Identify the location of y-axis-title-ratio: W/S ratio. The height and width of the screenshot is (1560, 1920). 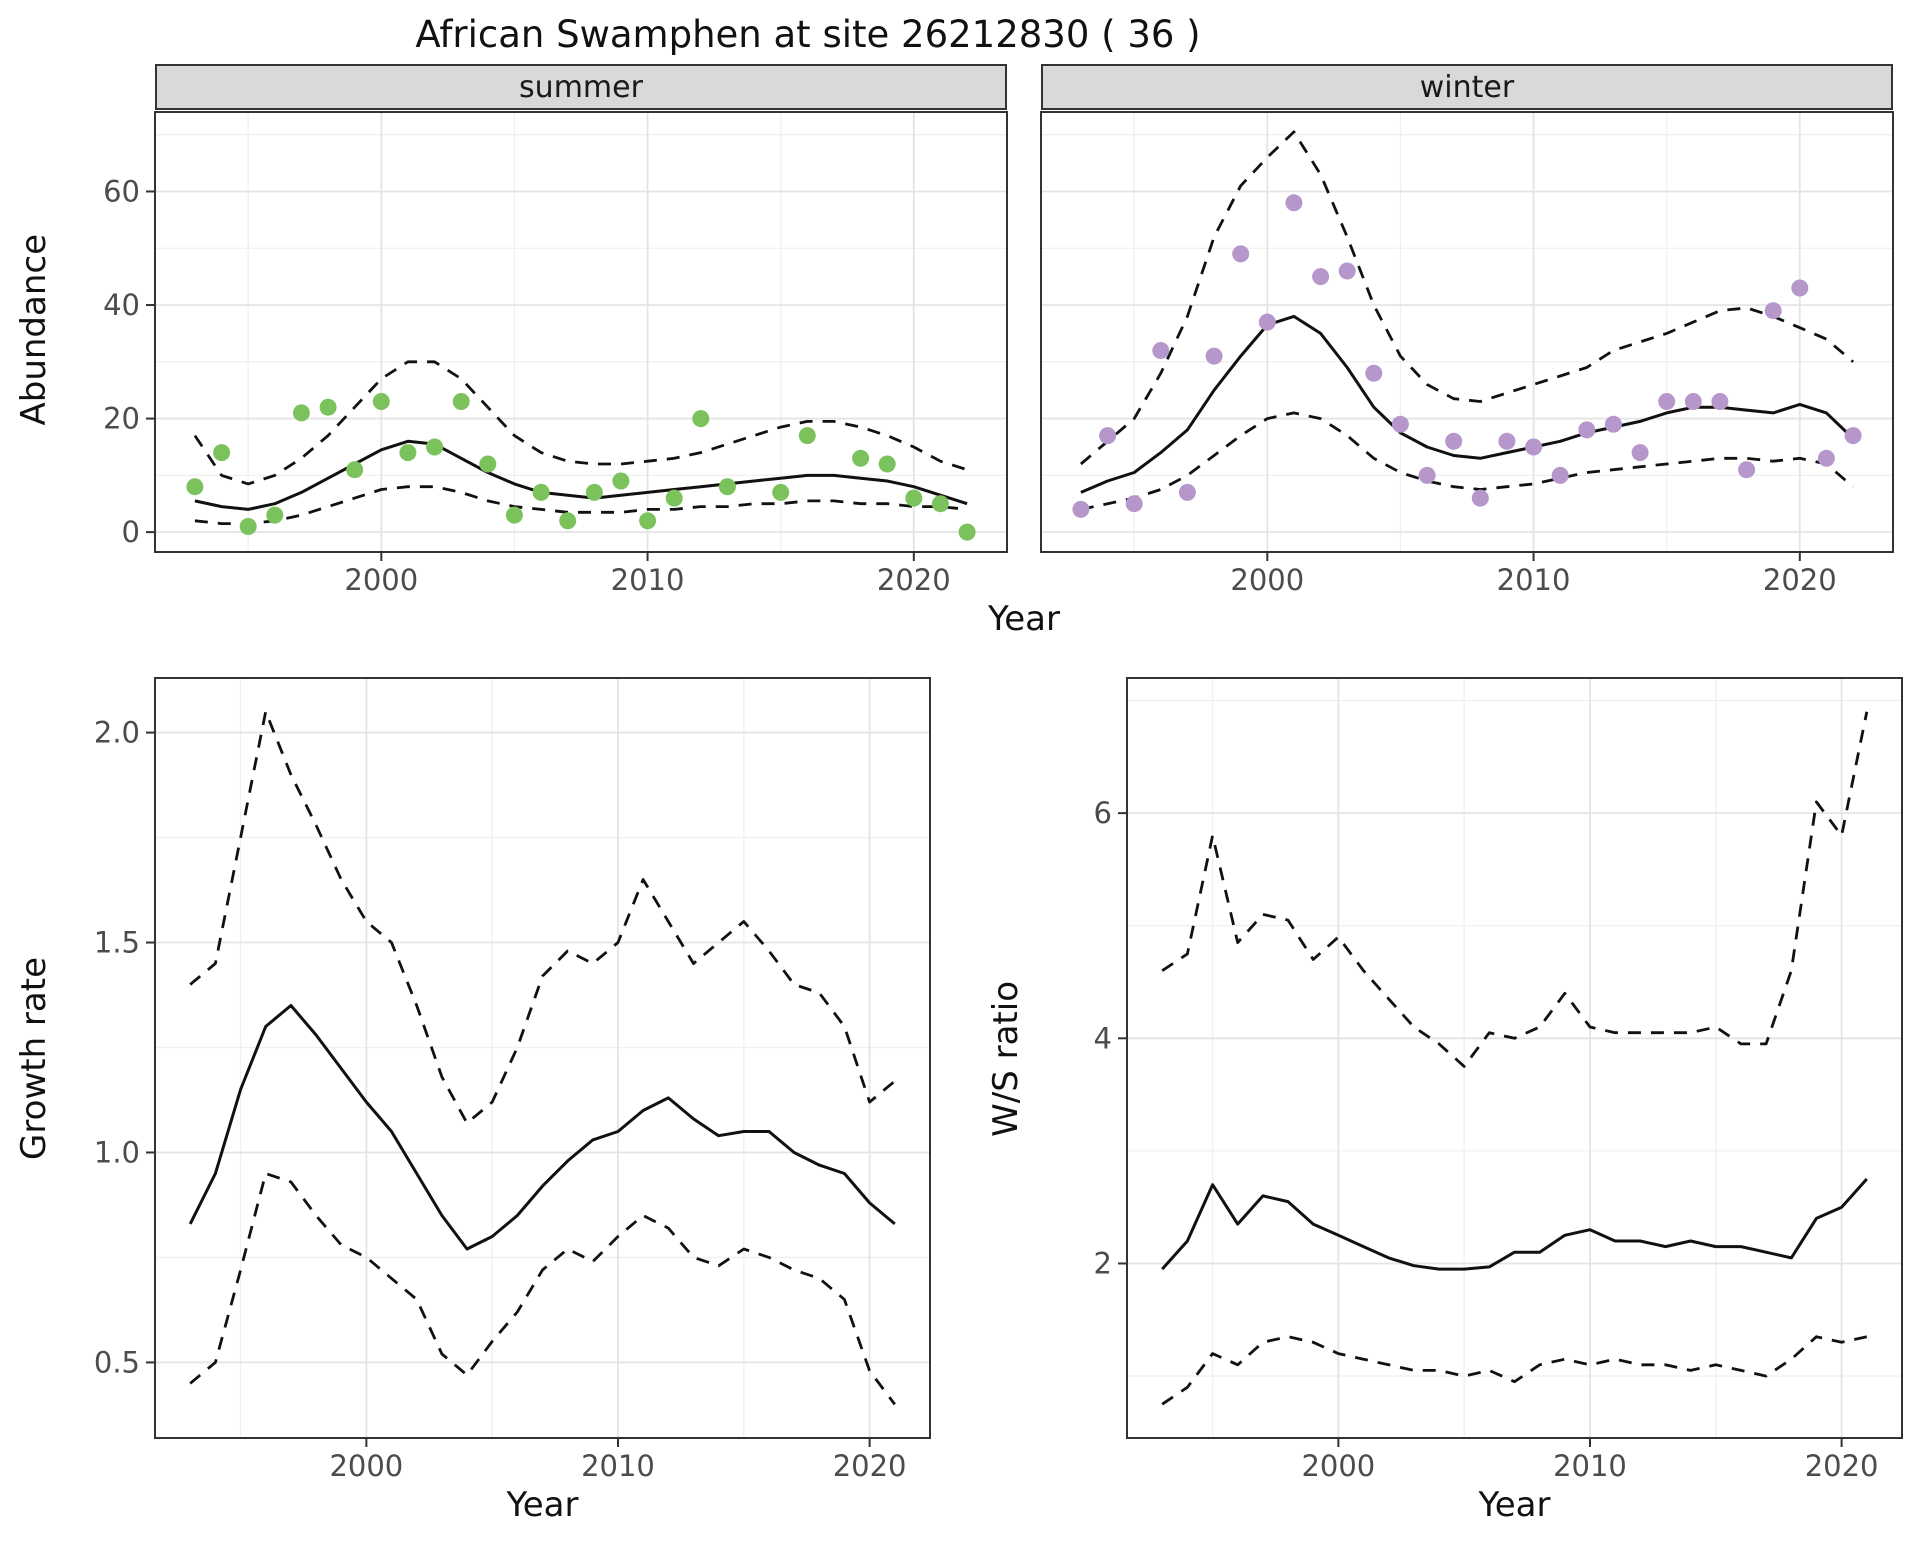
(1006, 1058).